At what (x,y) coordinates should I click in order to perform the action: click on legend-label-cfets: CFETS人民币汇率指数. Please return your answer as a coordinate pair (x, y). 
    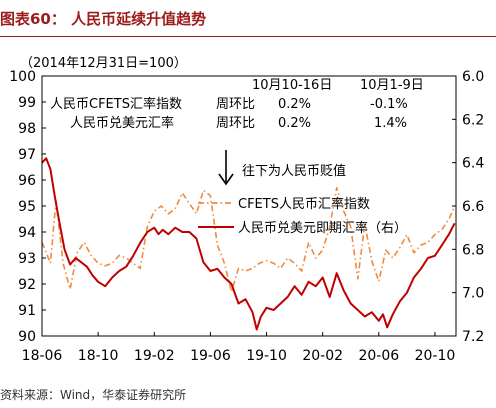
    Looking at the image, I should click on (304, 204).